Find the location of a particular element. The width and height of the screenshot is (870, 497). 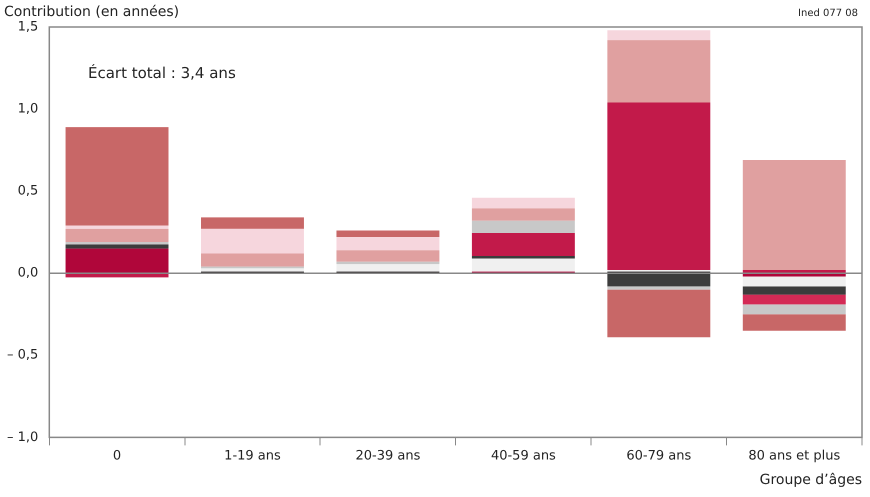

x-tick-label: 80 ans et plus is located at coordinates (794, 456).